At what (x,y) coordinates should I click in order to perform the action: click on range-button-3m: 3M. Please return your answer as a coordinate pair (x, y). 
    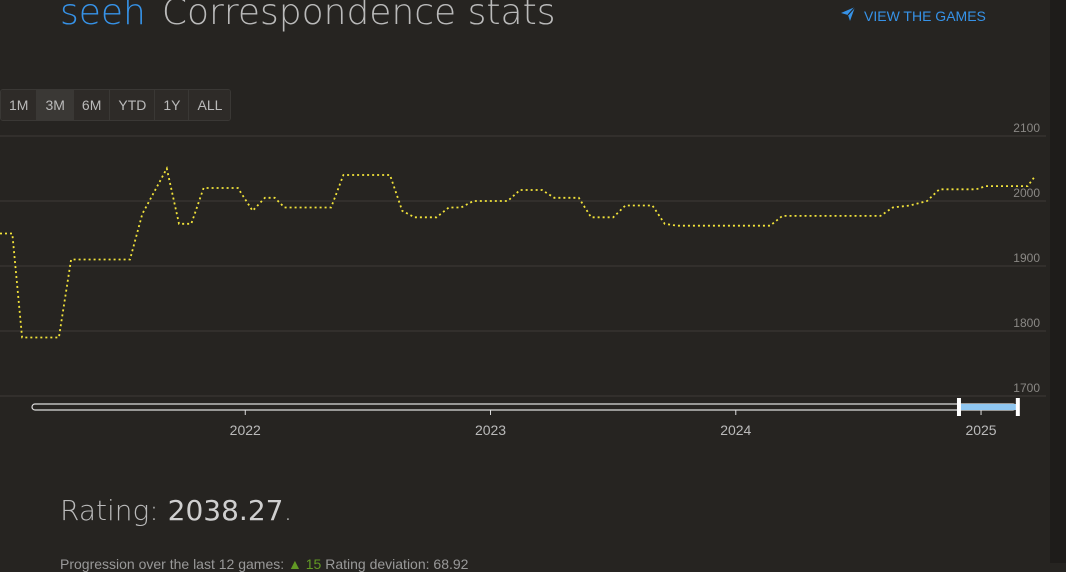
    Looking at the image, I should click on (55, 105).